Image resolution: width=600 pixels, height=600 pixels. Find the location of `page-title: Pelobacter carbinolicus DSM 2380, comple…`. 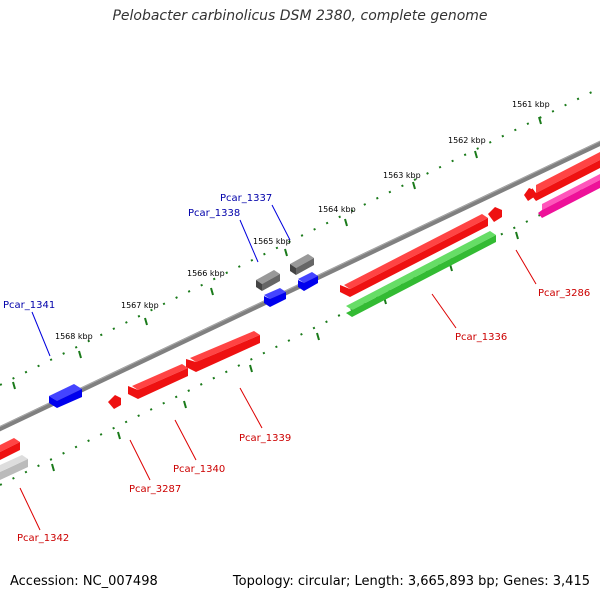

page-title: Pelobacter carbinolicus DSM 2380, comple… is located at coordinates (300, 16).